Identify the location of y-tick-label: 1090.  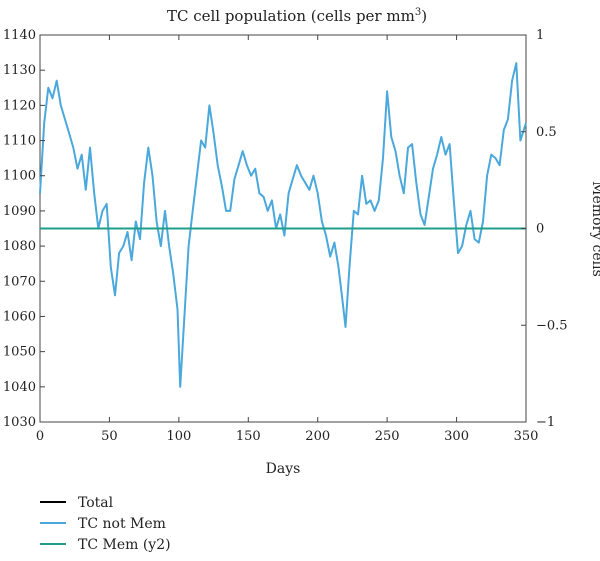
(19, 211).